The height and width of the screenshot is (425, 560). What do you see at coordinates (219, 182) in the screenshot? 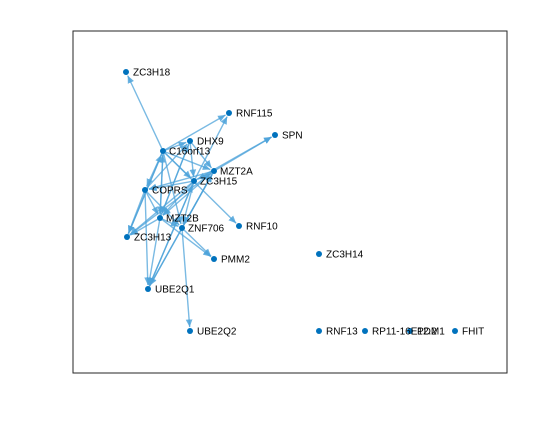
I see `node-label-zc3h15: ZC3H15` at bounding box center [219, 182].